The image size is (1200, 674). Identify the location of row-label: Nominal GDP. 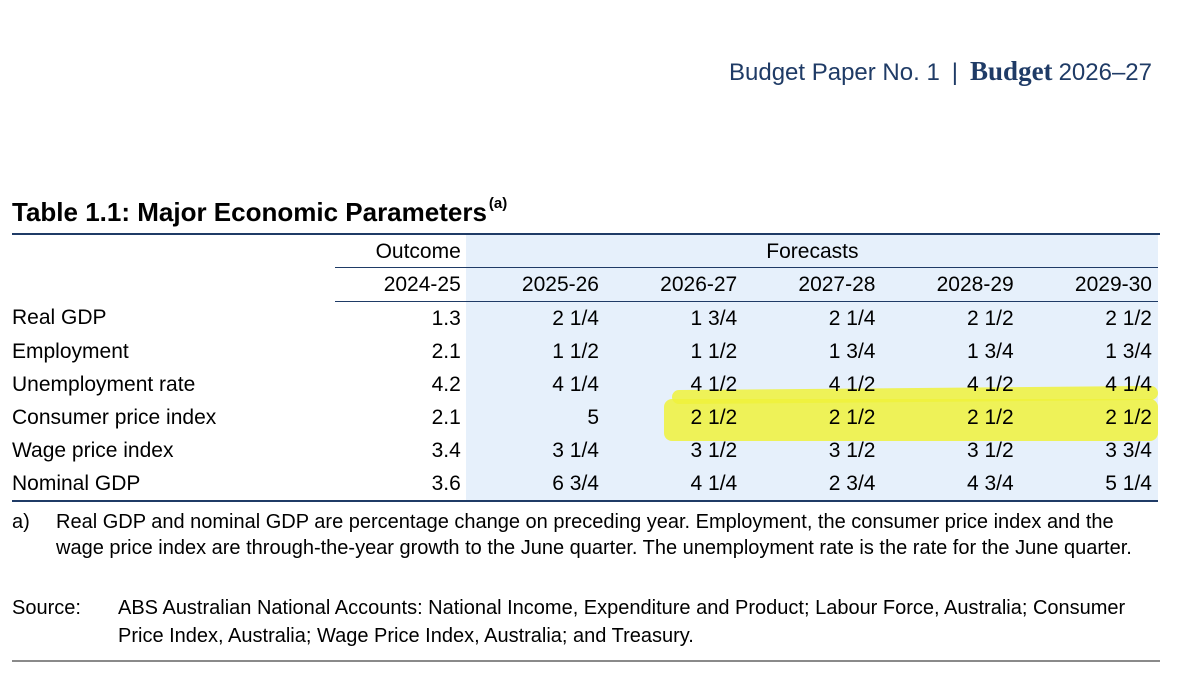
(173, 484).